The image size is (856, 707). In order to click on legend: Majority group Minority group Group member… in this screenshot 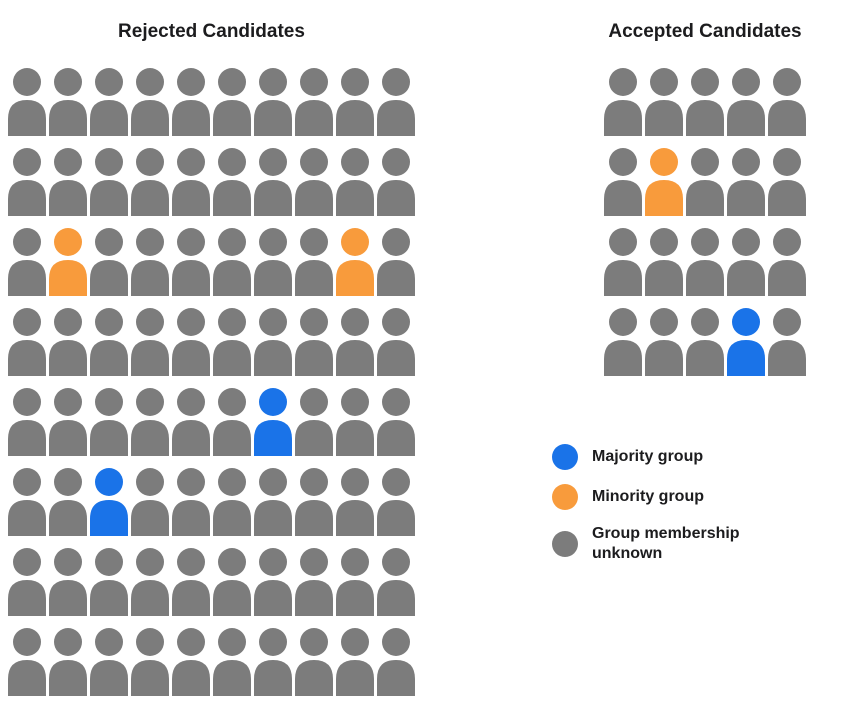, I will do `click(659, 504)`.